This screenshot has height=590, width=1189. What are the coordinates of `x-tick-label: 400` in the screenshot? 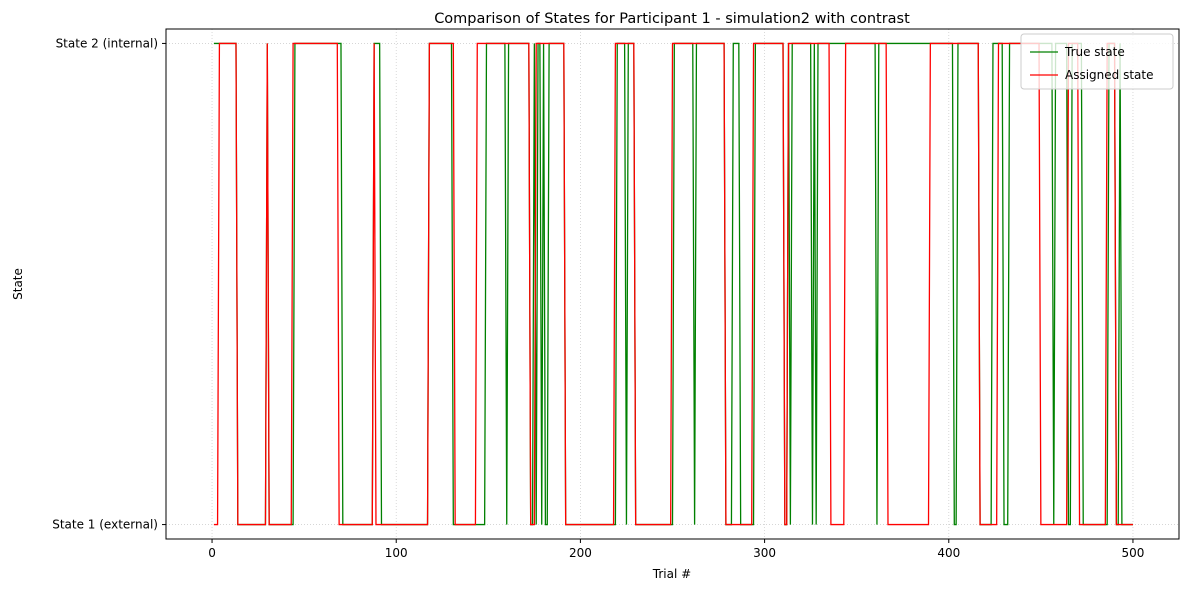 It's located at (948, 553).